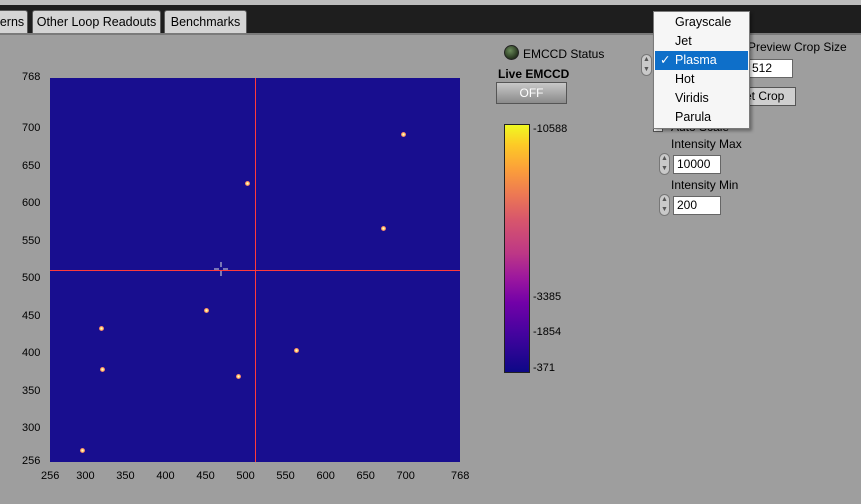 The image size is (861, 504). I want to click on intensity-min-label: Intensity Min, so click(705, 185).